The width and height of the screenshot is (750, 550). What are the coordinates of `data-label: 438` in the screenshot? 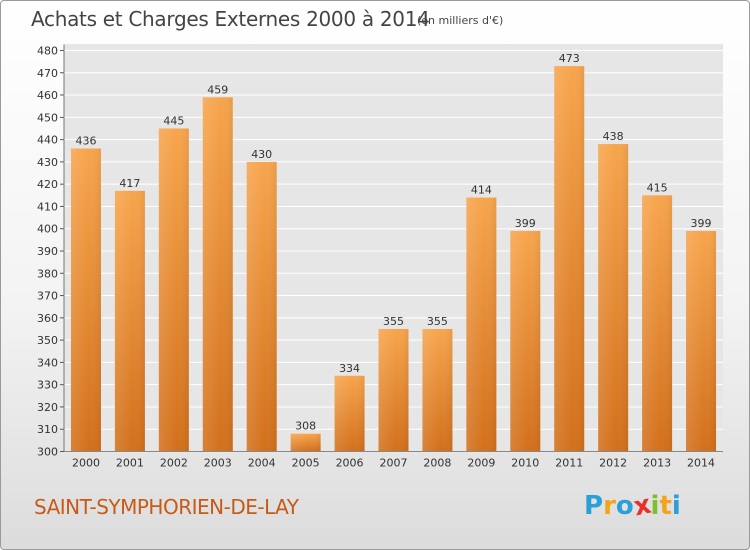 It's located at (613, 136).